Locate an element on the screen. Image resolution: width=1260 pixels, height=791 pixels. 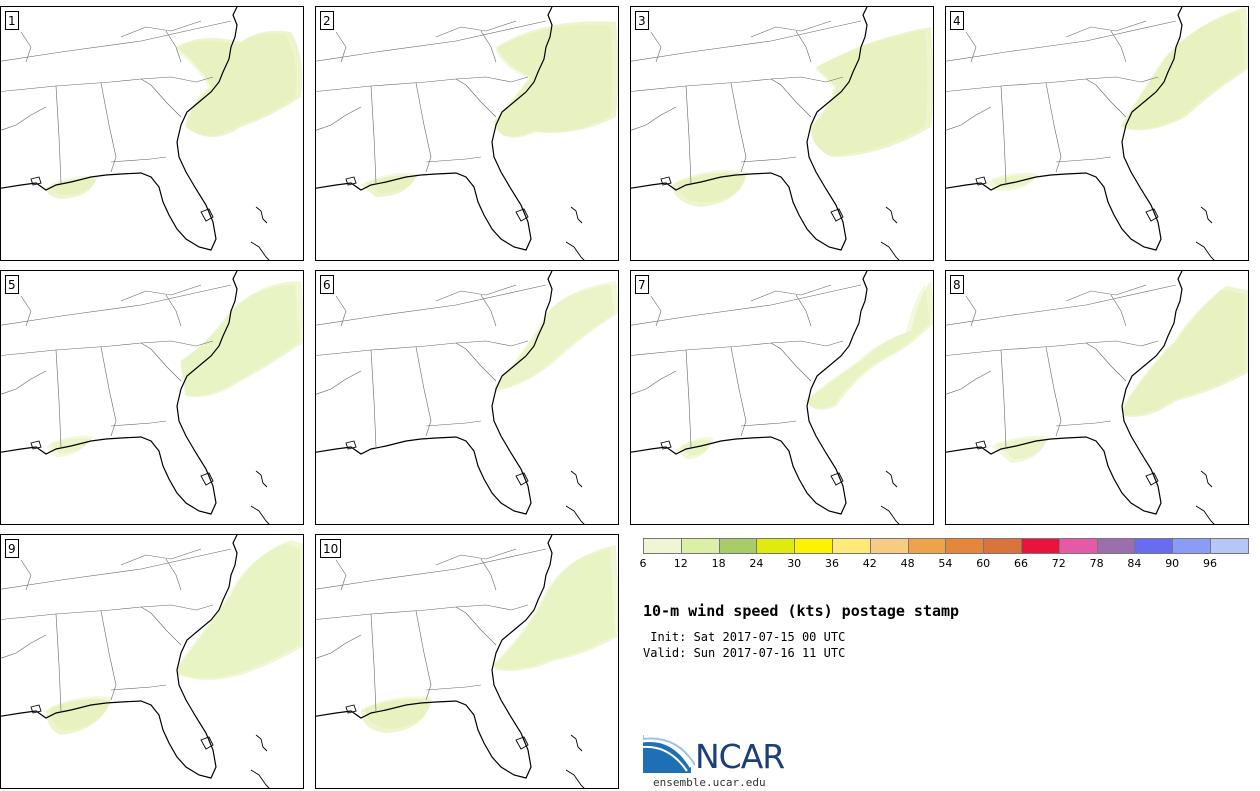
ensemble-member-map: 6 is located at coordinates (467, 397).